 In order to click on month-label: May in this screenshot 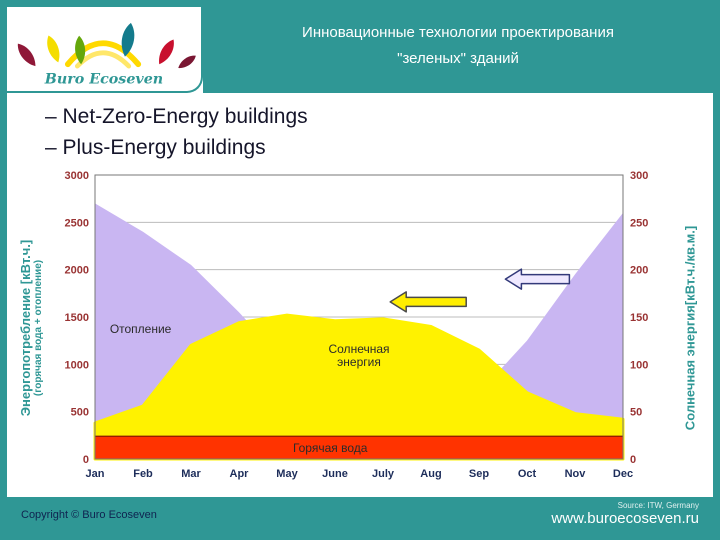, I will do `click(287, 474)`.